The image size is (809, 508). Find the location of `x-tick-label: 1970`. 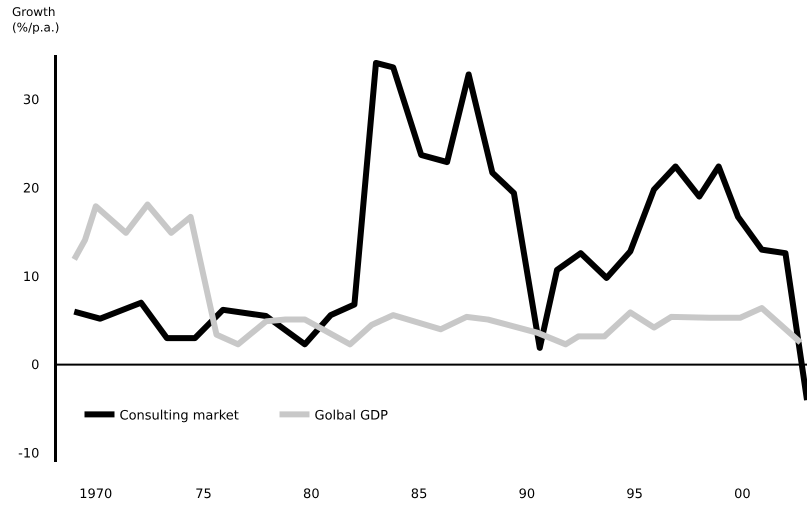

x-tick-label: 1970 is located at coordinates (95, 494).